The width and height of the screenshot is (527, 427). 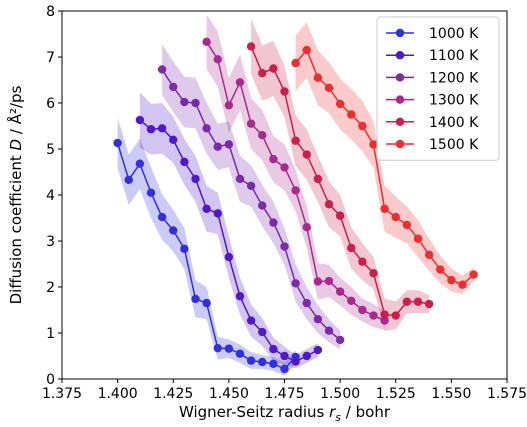 I want to click on y-axis-title-symbol: D, so click(x=16, y=145).